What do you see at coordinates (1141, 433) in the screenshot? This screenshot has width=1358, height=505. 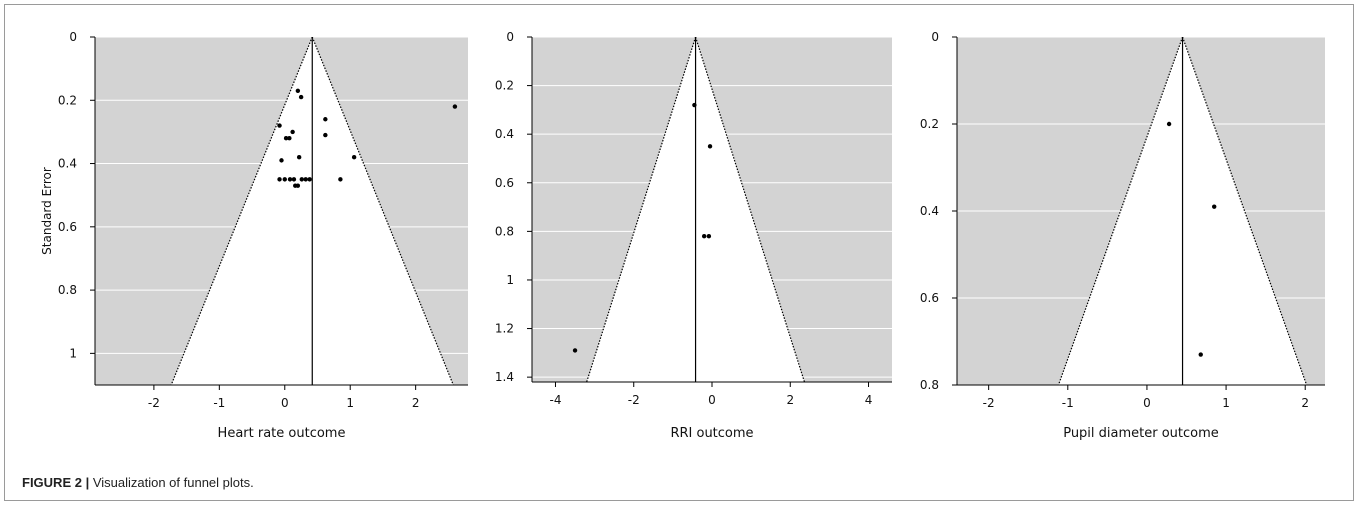 I see `x-axis-label: Pupil diameter outcome` at bounding box center [1141, 433].